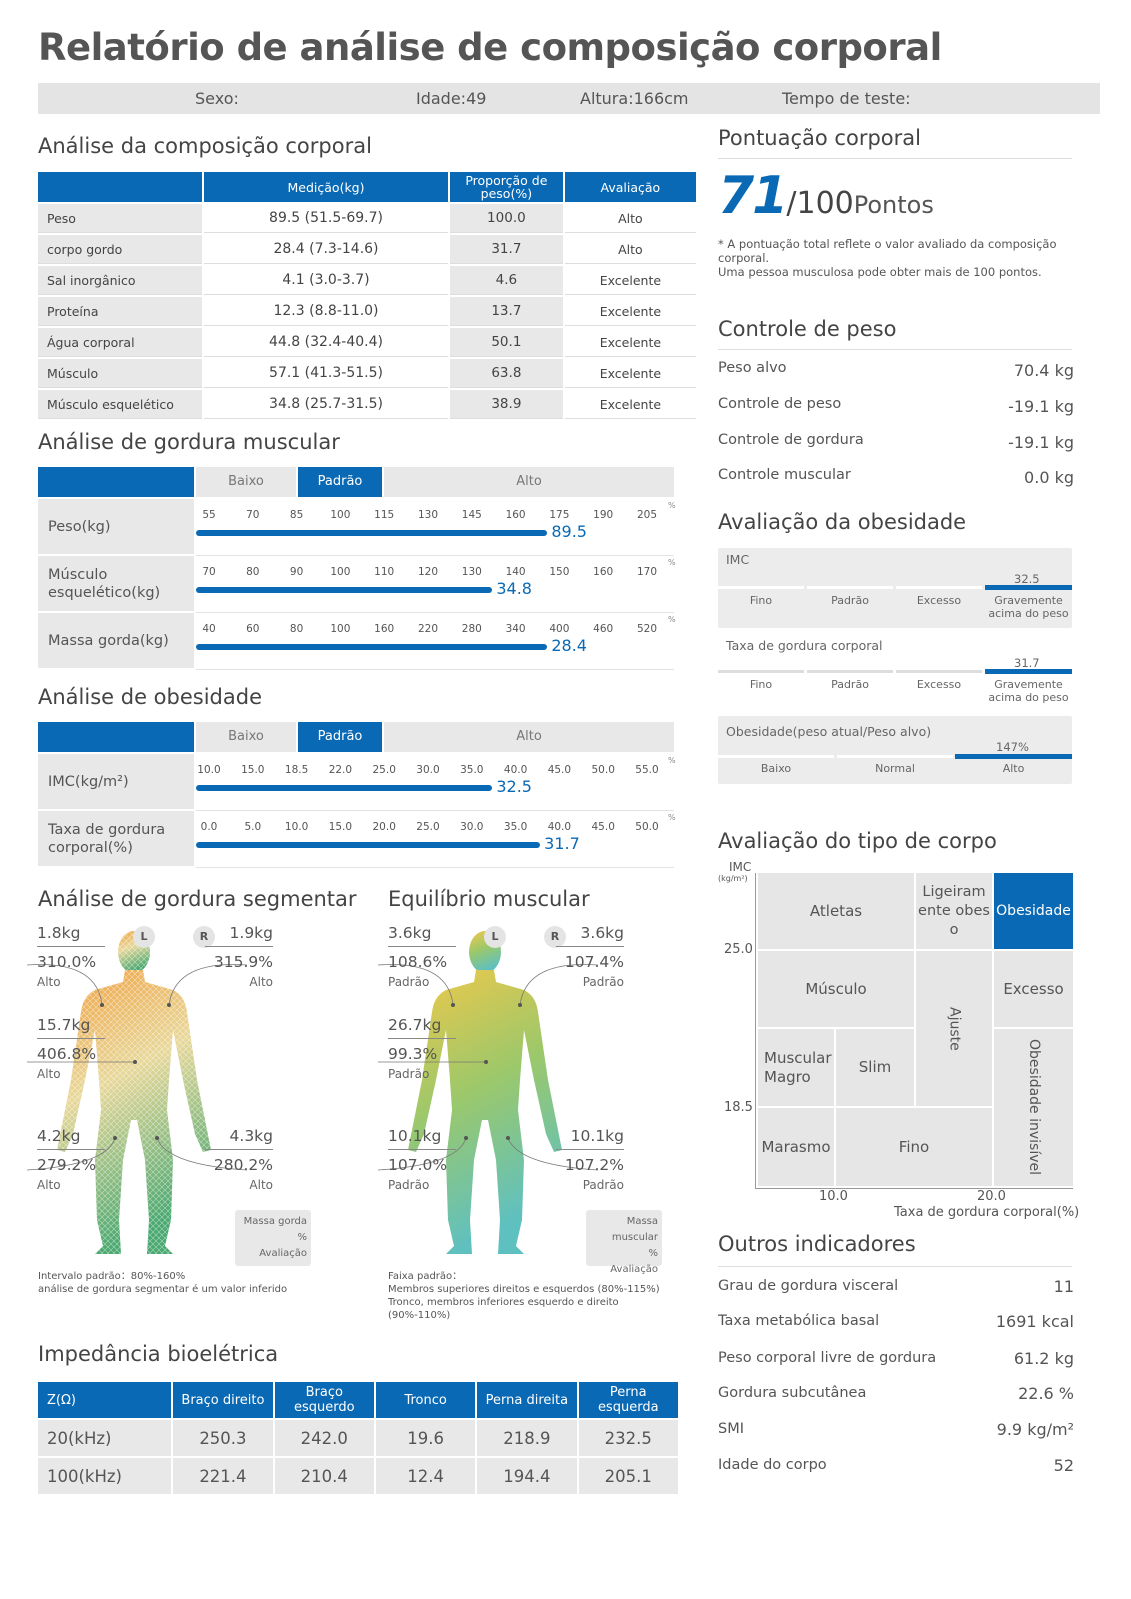  I want to click on composition-proportion: 13.7, so click(506, 311).